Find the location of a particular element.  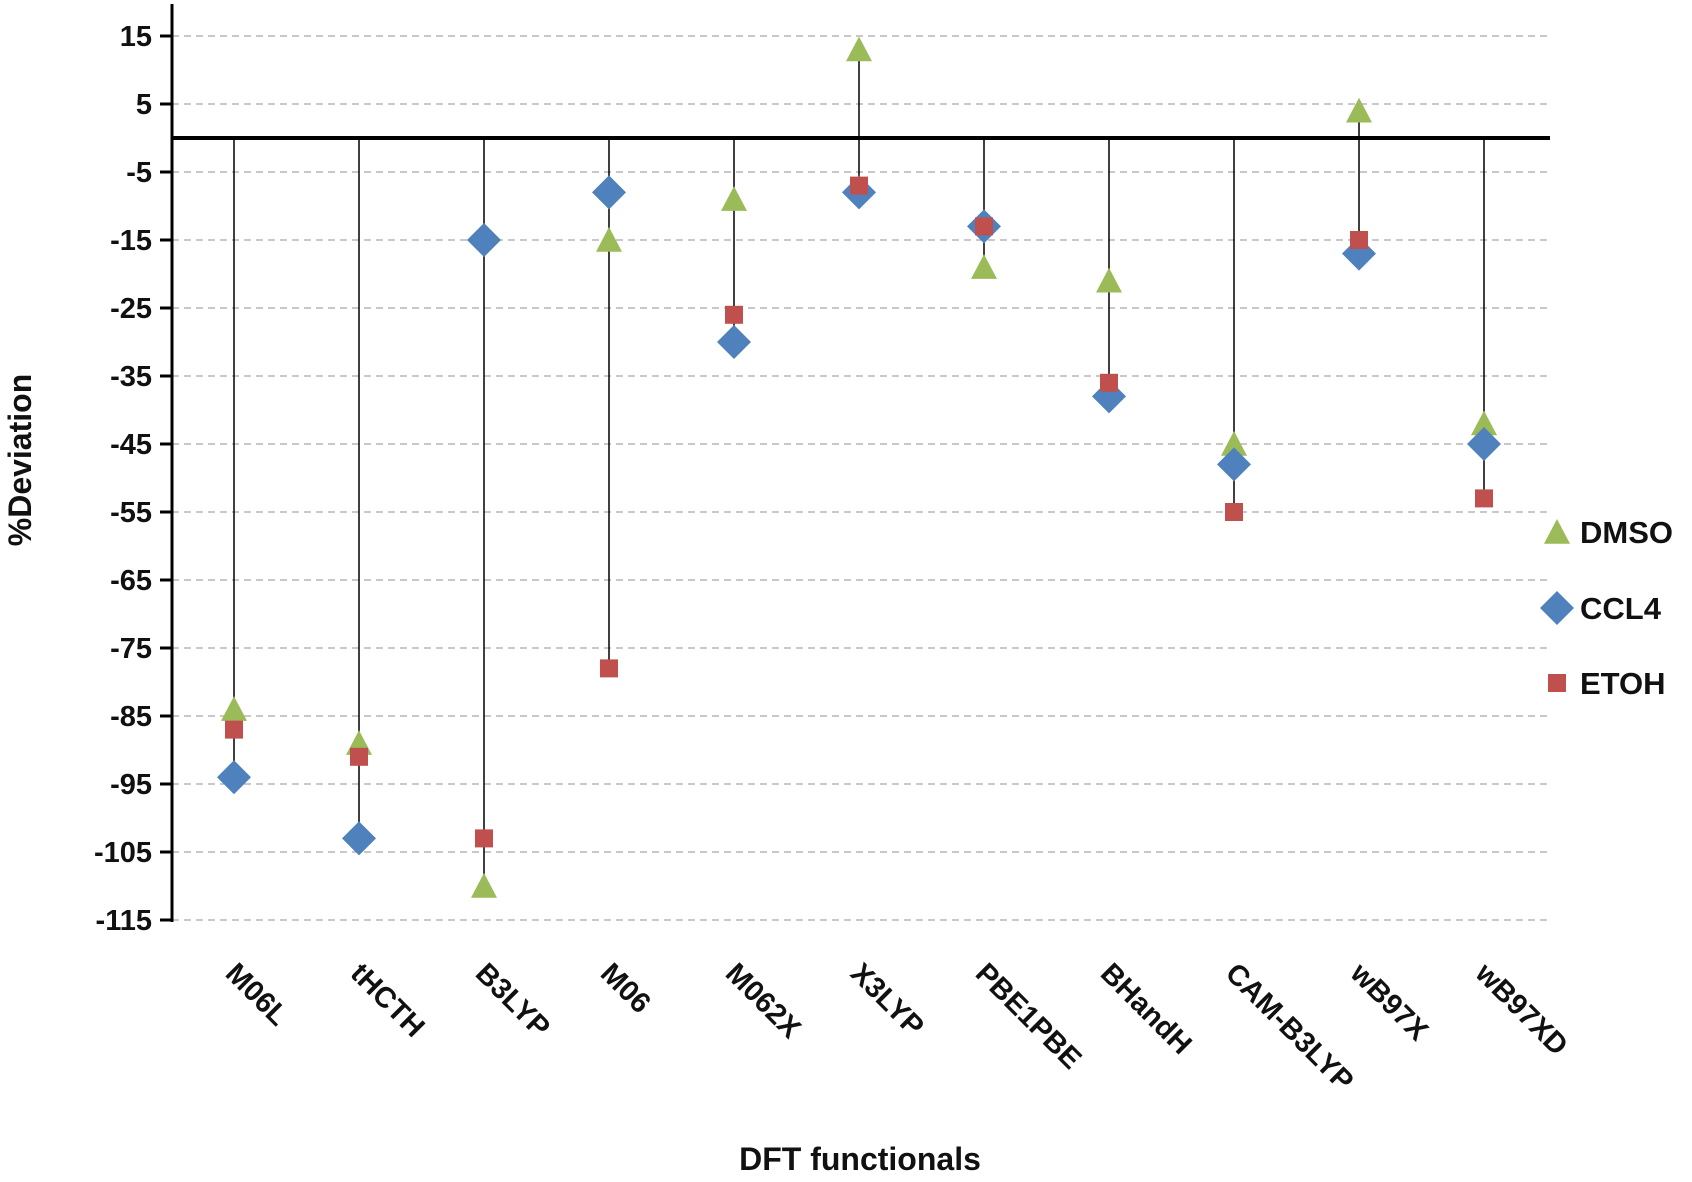

y-tick-label: -25 is located at coordinates (131, 309).